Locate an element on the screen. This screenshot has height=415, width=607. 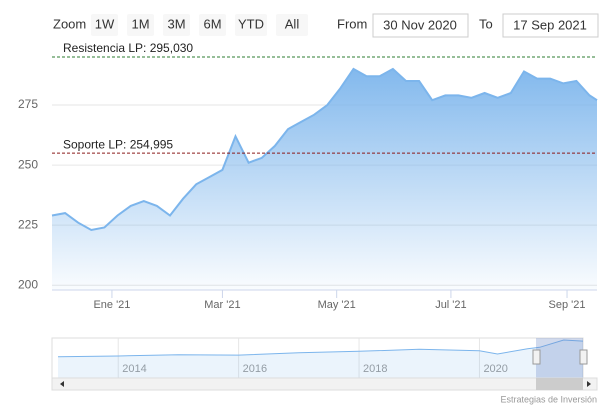
scrollbar-arrow-right is located at coordinates (589, 384).